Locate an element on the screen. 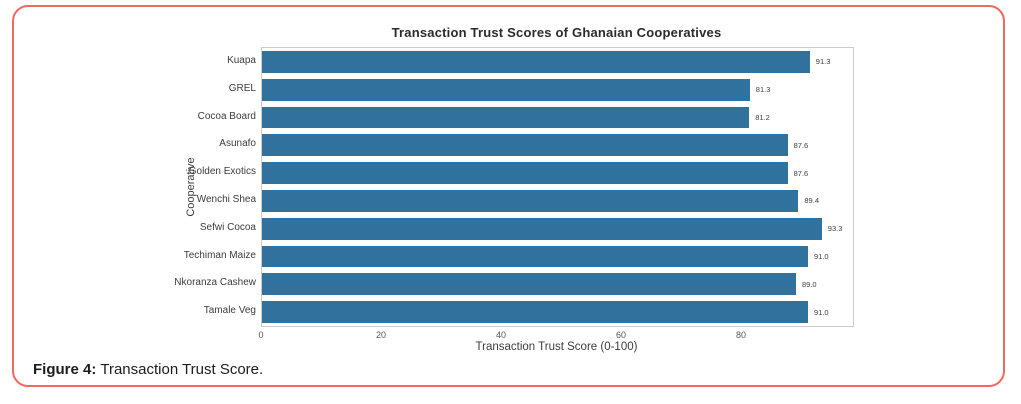 This screenshot has height=404, width=1021. y-tick-label: Sefwi Cocoa is located at coordinates (227, 227).